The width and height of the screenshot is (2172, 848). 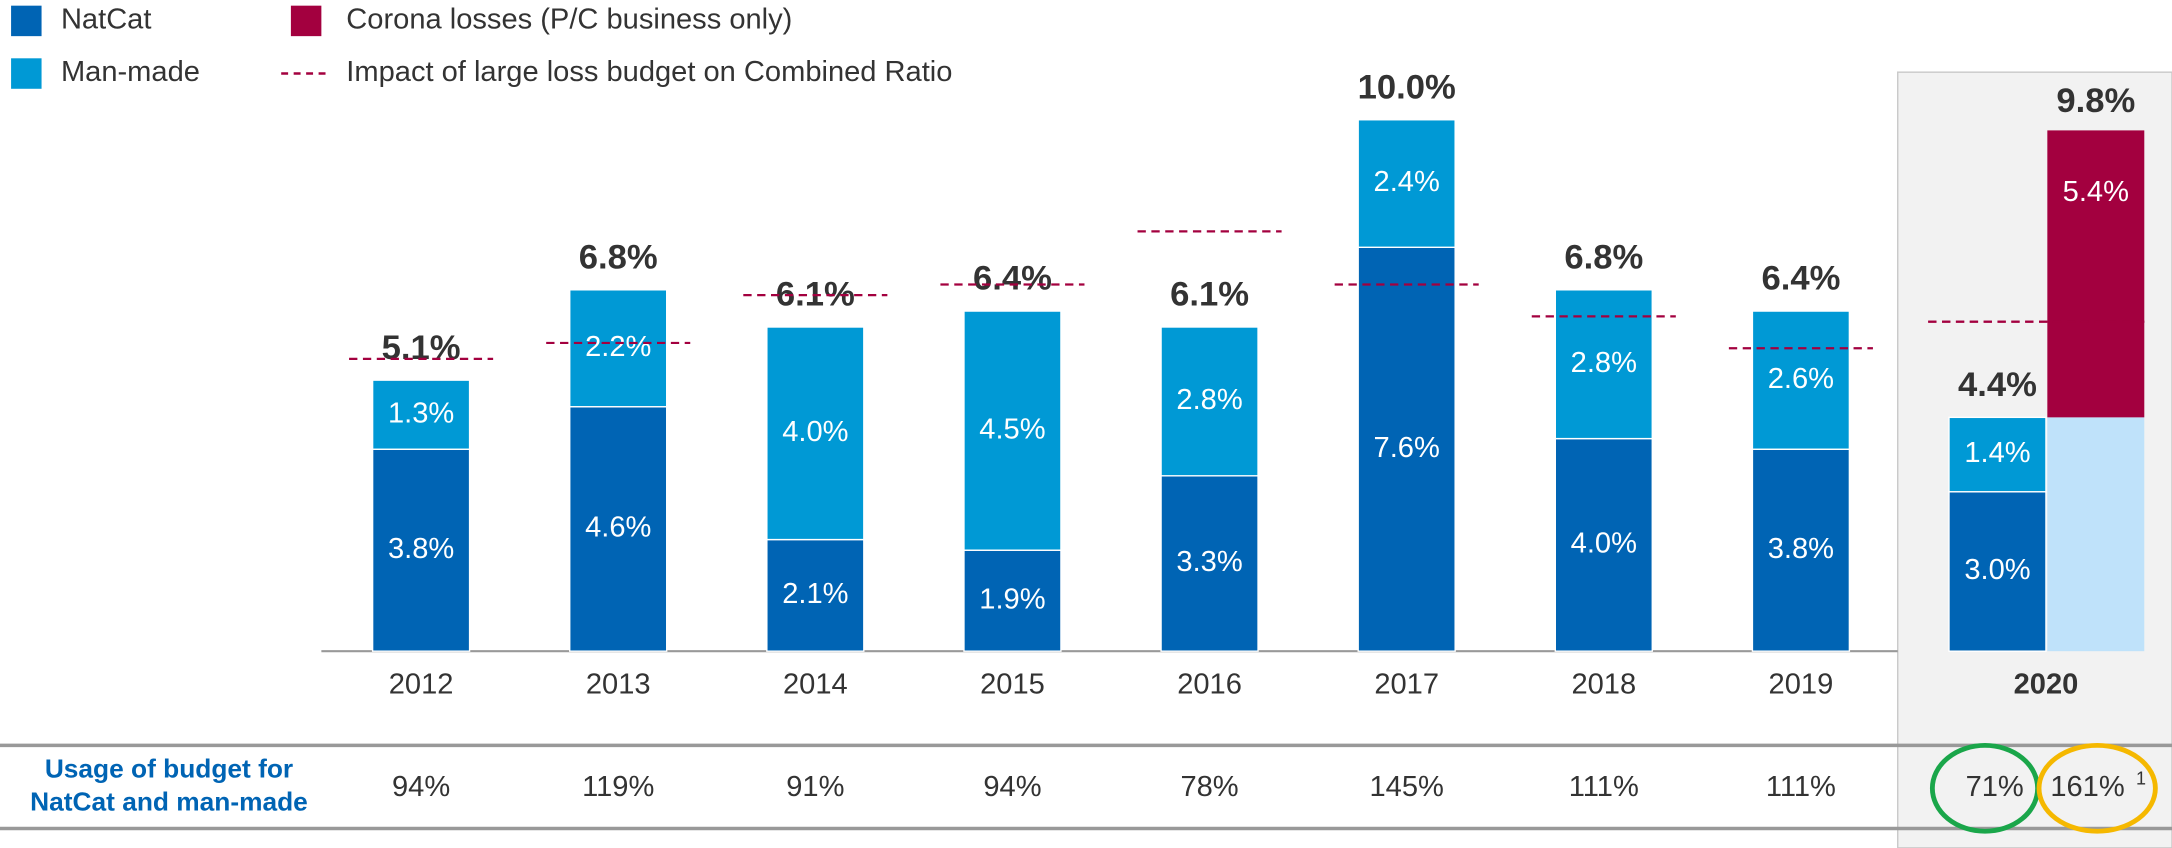 I want to click on usage-label: Usage of budget for, so click(x=169, y=768).